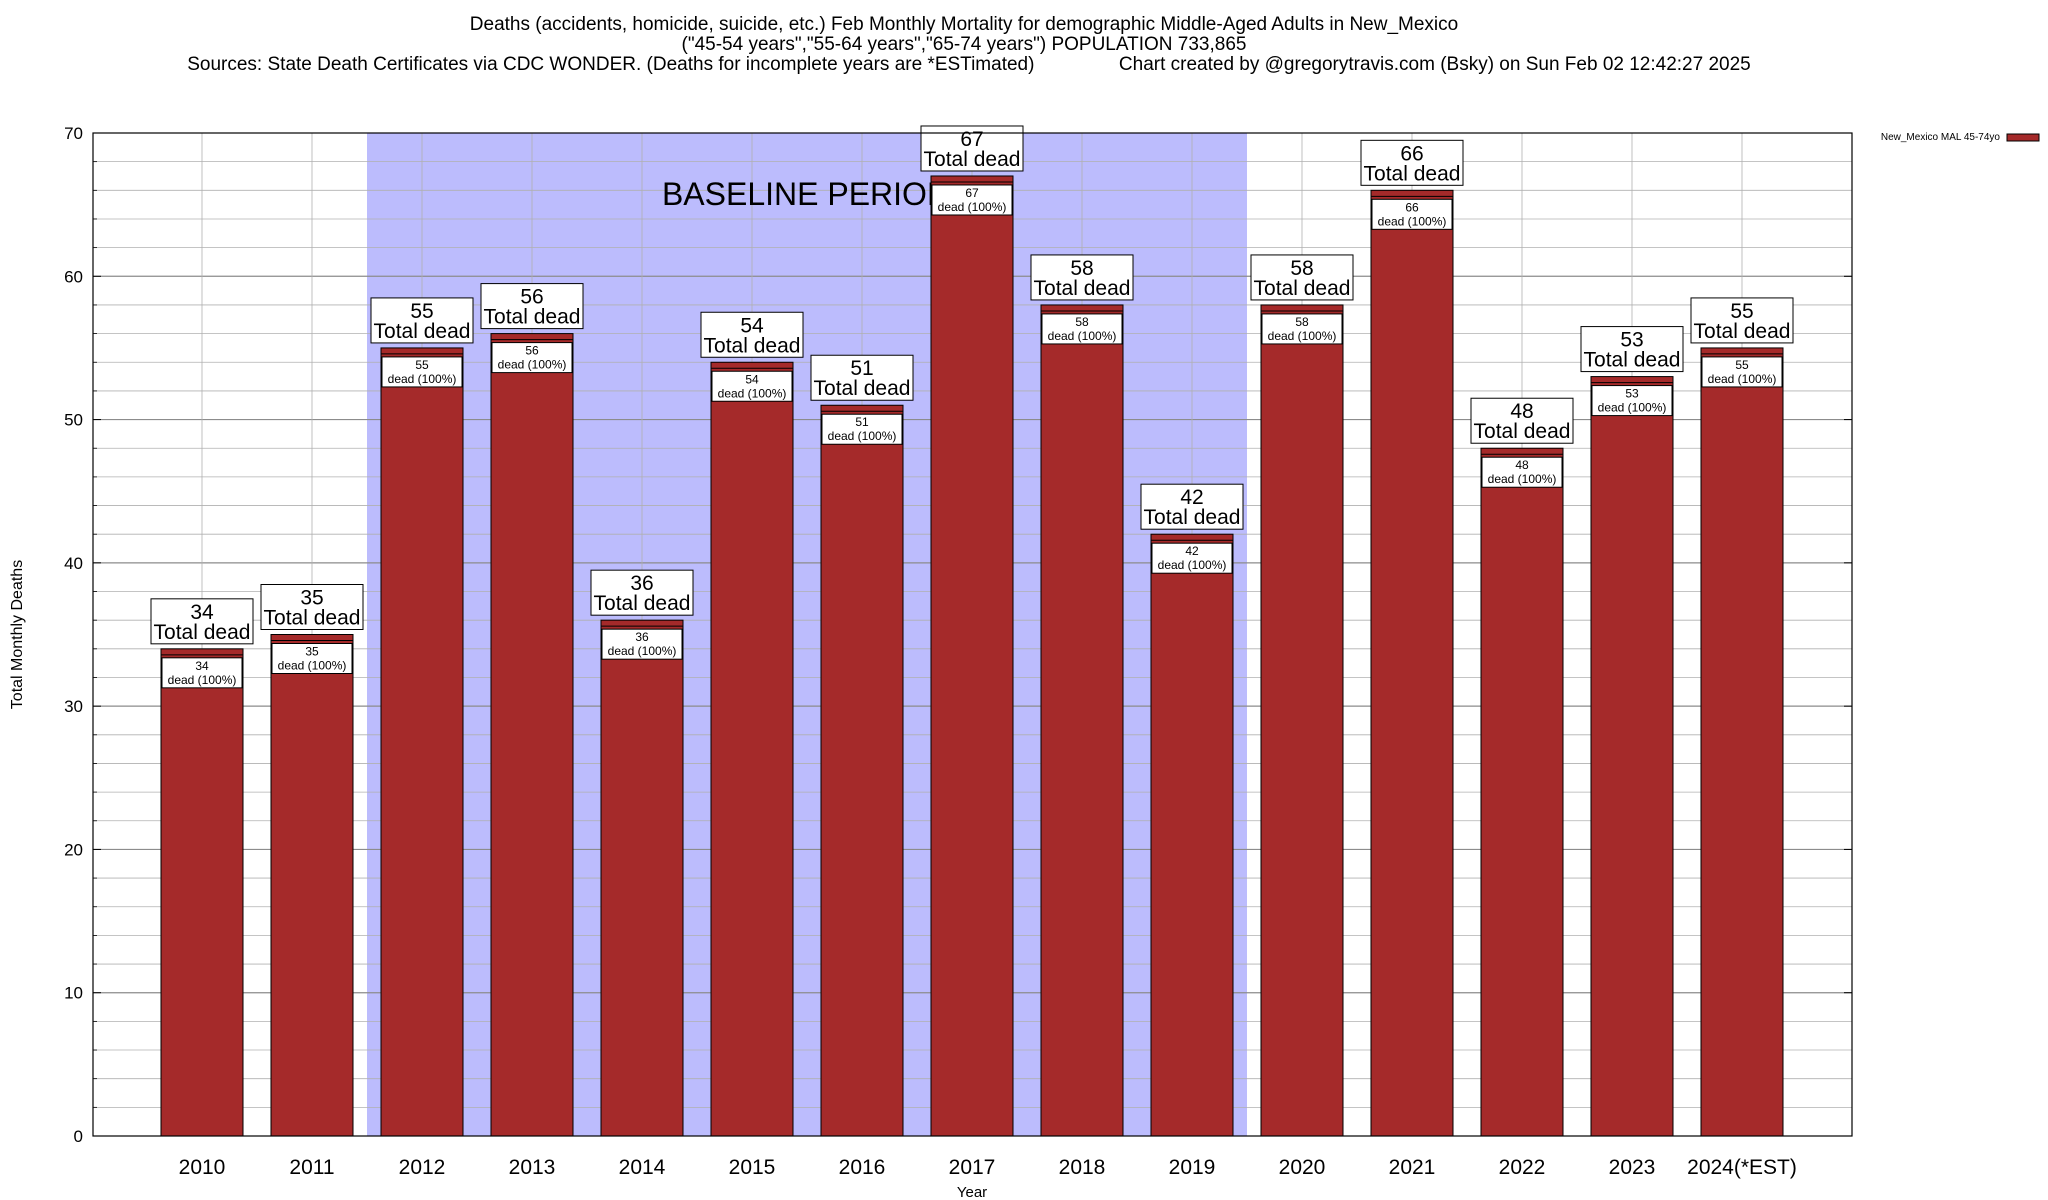 The width and height of the screenshot is (2048, 1200). I want to click on x-tick-label: 2011, so click(311, 1167).